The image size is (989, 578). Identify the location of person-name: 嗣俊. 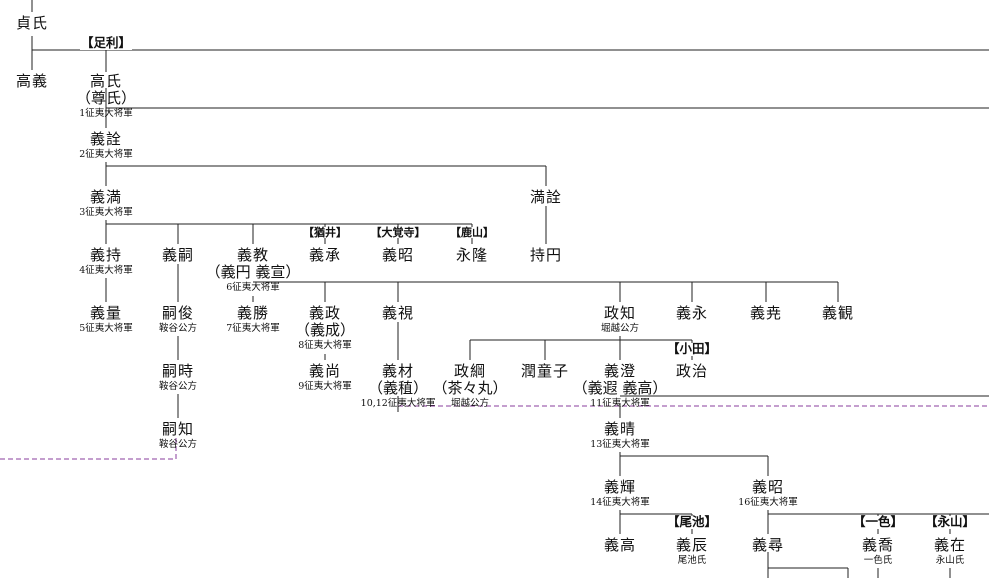
(178, 313).